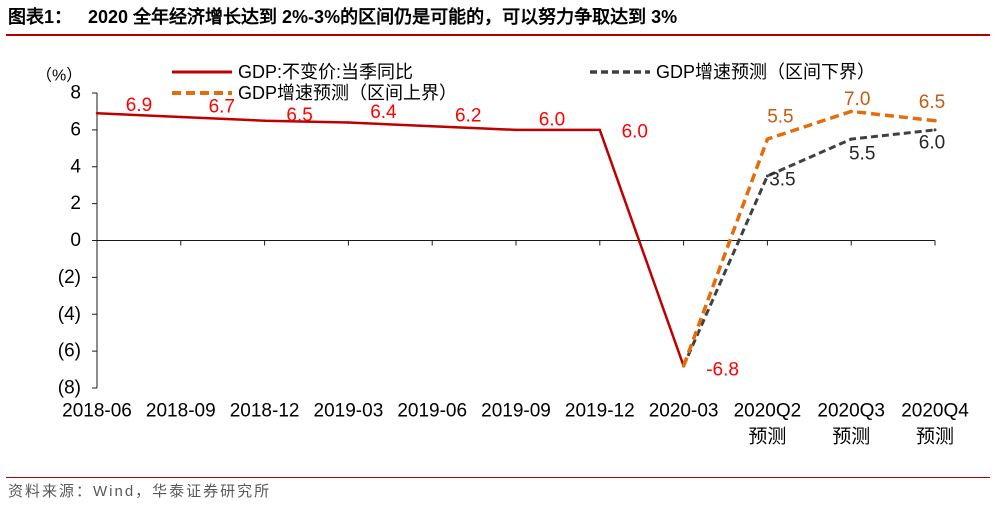  Describe the element at coordinates (932, 142) in the screenshot. I see `gdp-forecast-lower-data-label: 6.0` at that location.